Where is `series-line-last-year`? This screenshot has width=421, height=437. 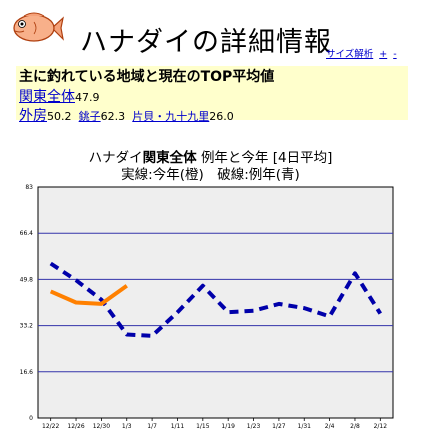
series-line-last-year is located at coordinates (215, 299).